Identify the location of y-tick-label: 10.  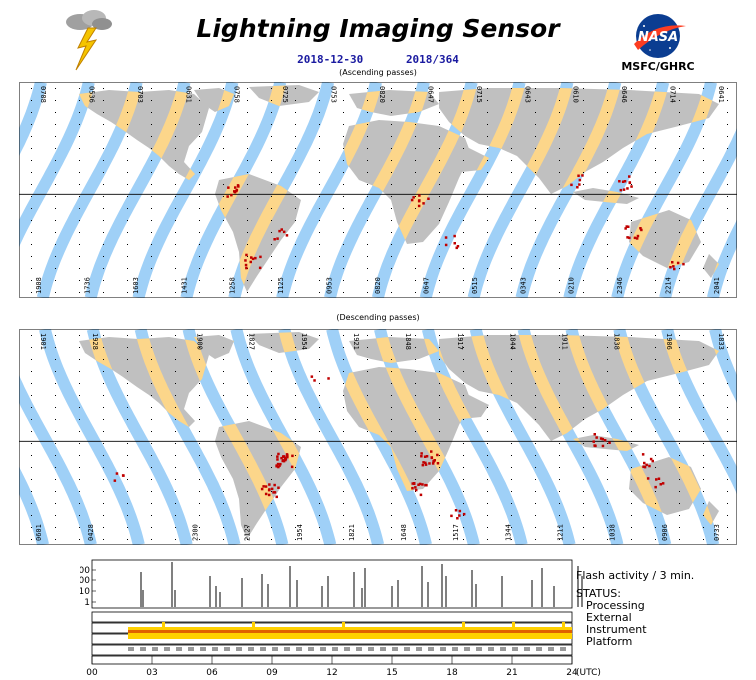
(85, 592).